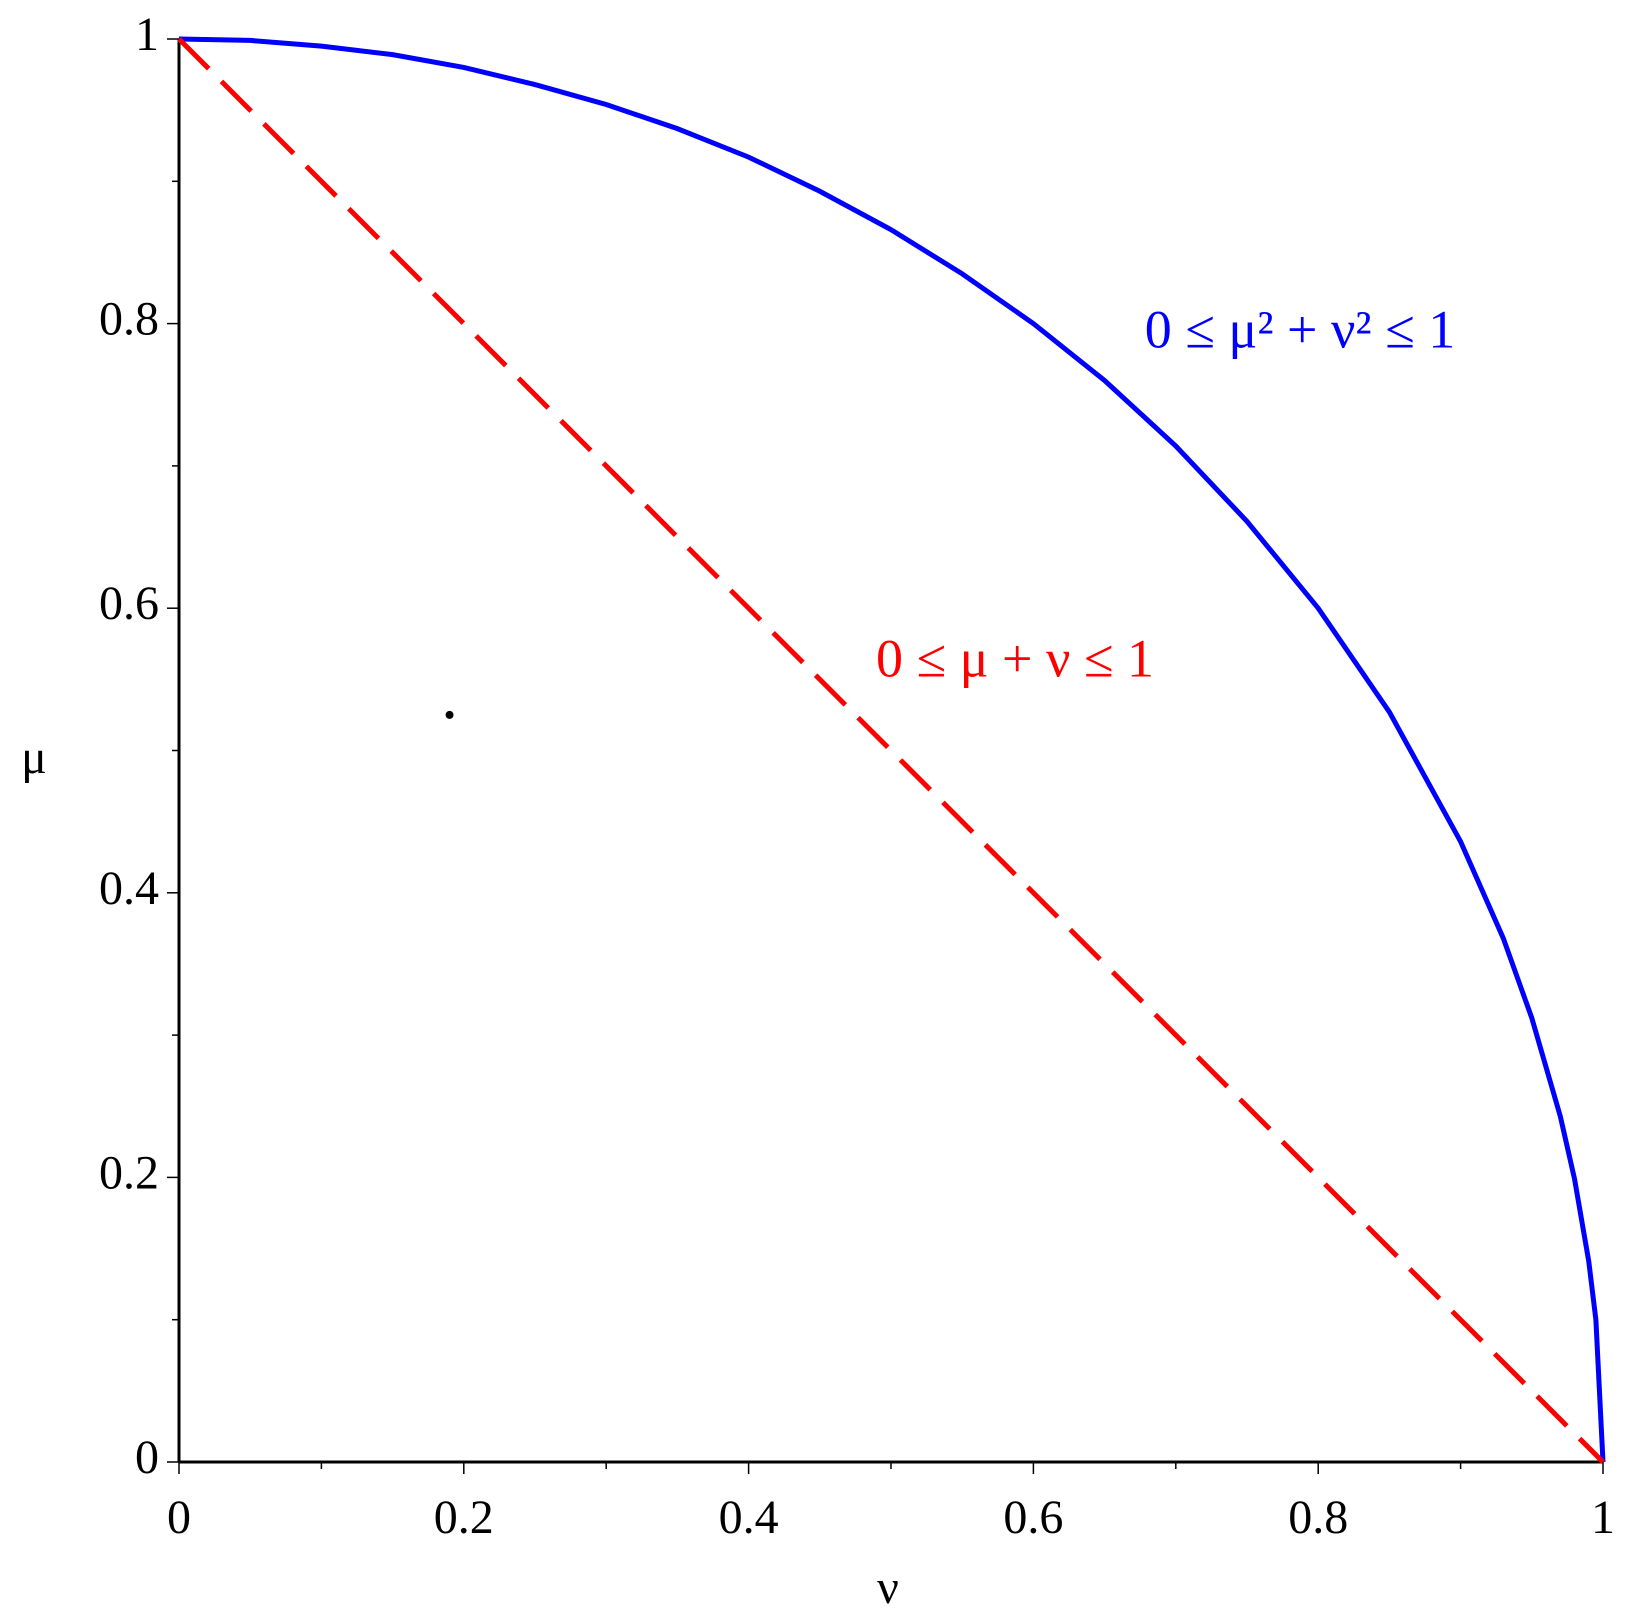 The image size is (1629, 1620). I want to click on y-tick-label: 0.8, so click(129, 319).